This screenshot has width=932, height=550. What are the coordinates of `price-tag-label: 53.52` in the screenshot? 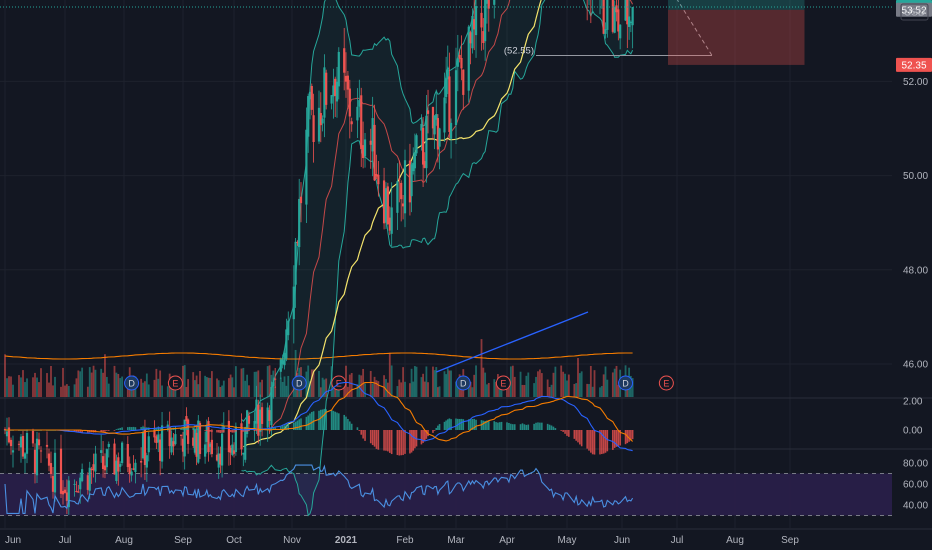 It's located at (913, 10).